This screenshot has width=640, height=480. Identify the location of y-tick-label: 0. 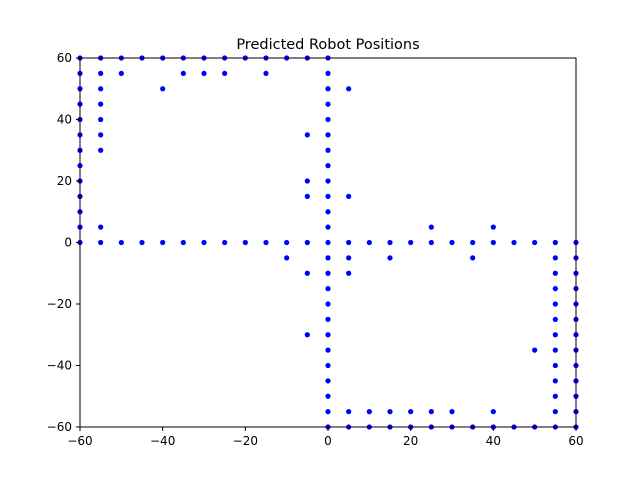
(68, 243).